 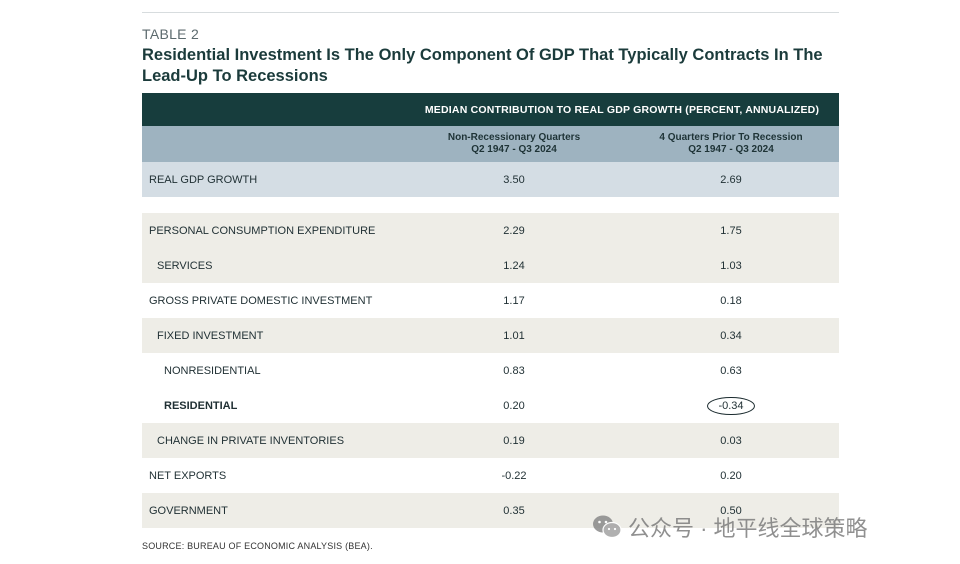 What do you see at coordinates (490, 440) in the screenshot?
I see `table-row-inventories: CHANGE IN PRIVATE INVENTORIES 0.19 0.03` at bounding box center [490, 440].